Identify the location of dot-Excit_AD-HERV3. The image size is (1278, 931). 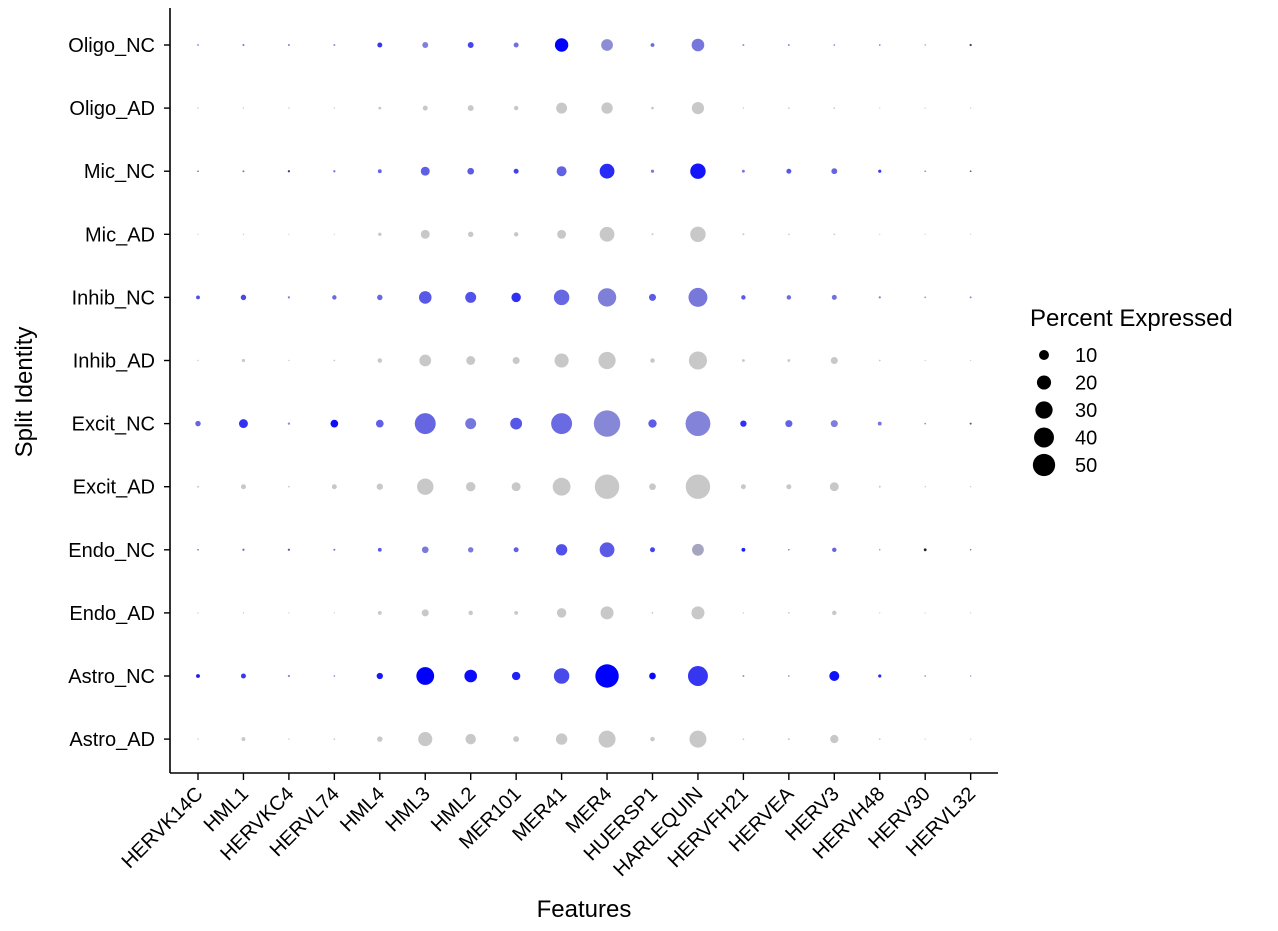
(834, 487).